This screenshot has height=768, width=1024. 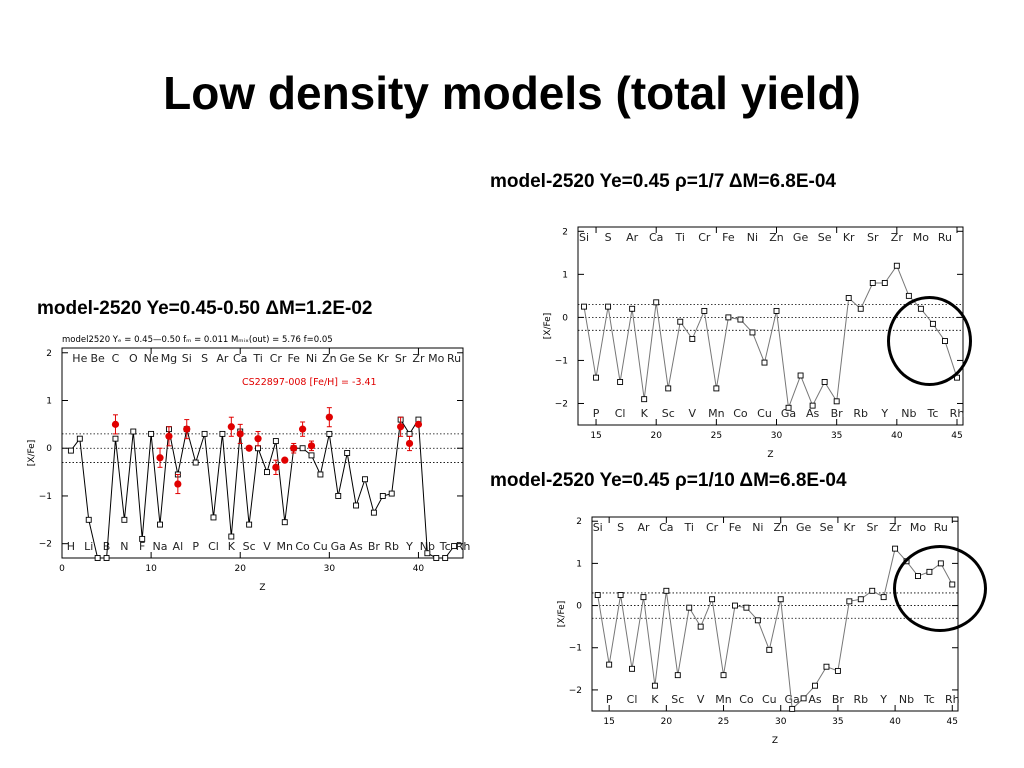 I want to click on element-label-bottom: Y, so click(x=884, y=413).